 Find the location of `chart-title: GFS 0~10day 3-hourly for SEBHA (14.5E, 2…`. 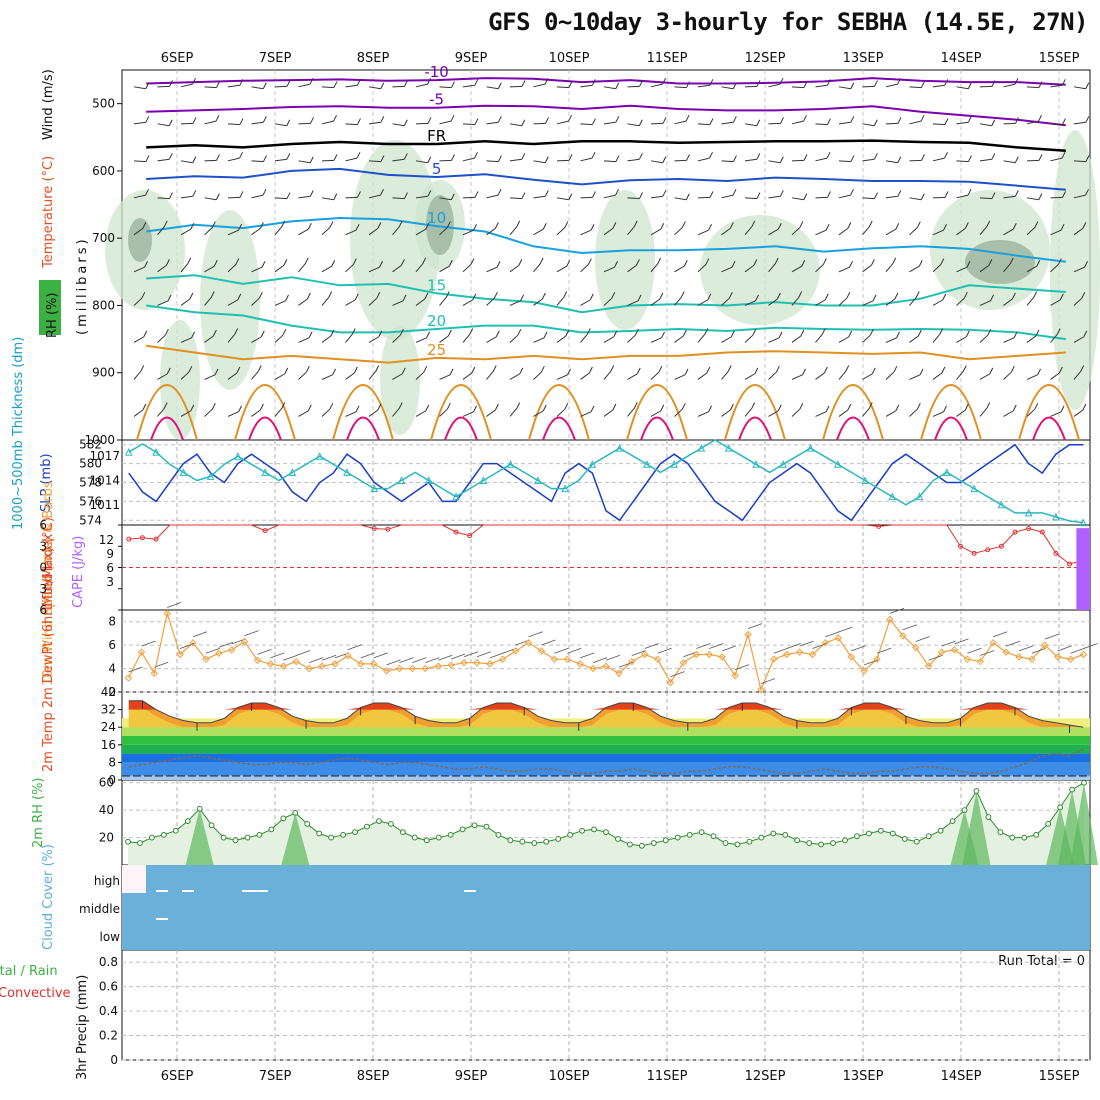

chart-title: GFS 0~10day 3-hourly for SEBHA (14.5E, 2… is located at coordinates (788, 22).